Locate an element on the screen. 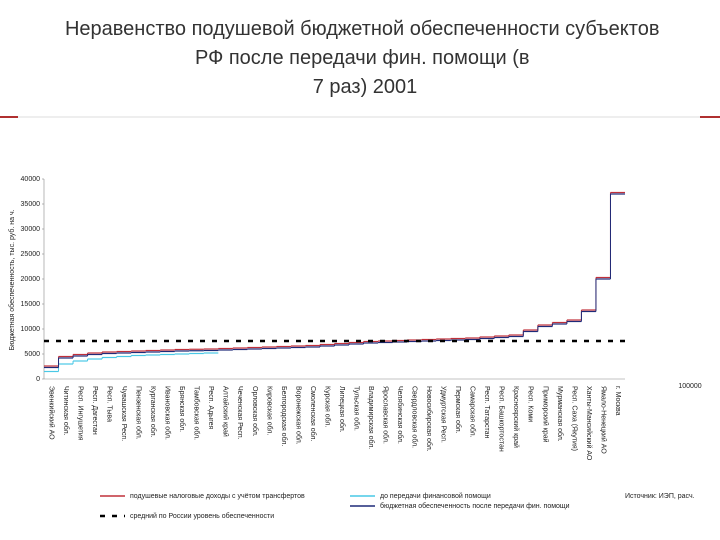  y-tick-label: 10000 is located at coordinates (31, 329).